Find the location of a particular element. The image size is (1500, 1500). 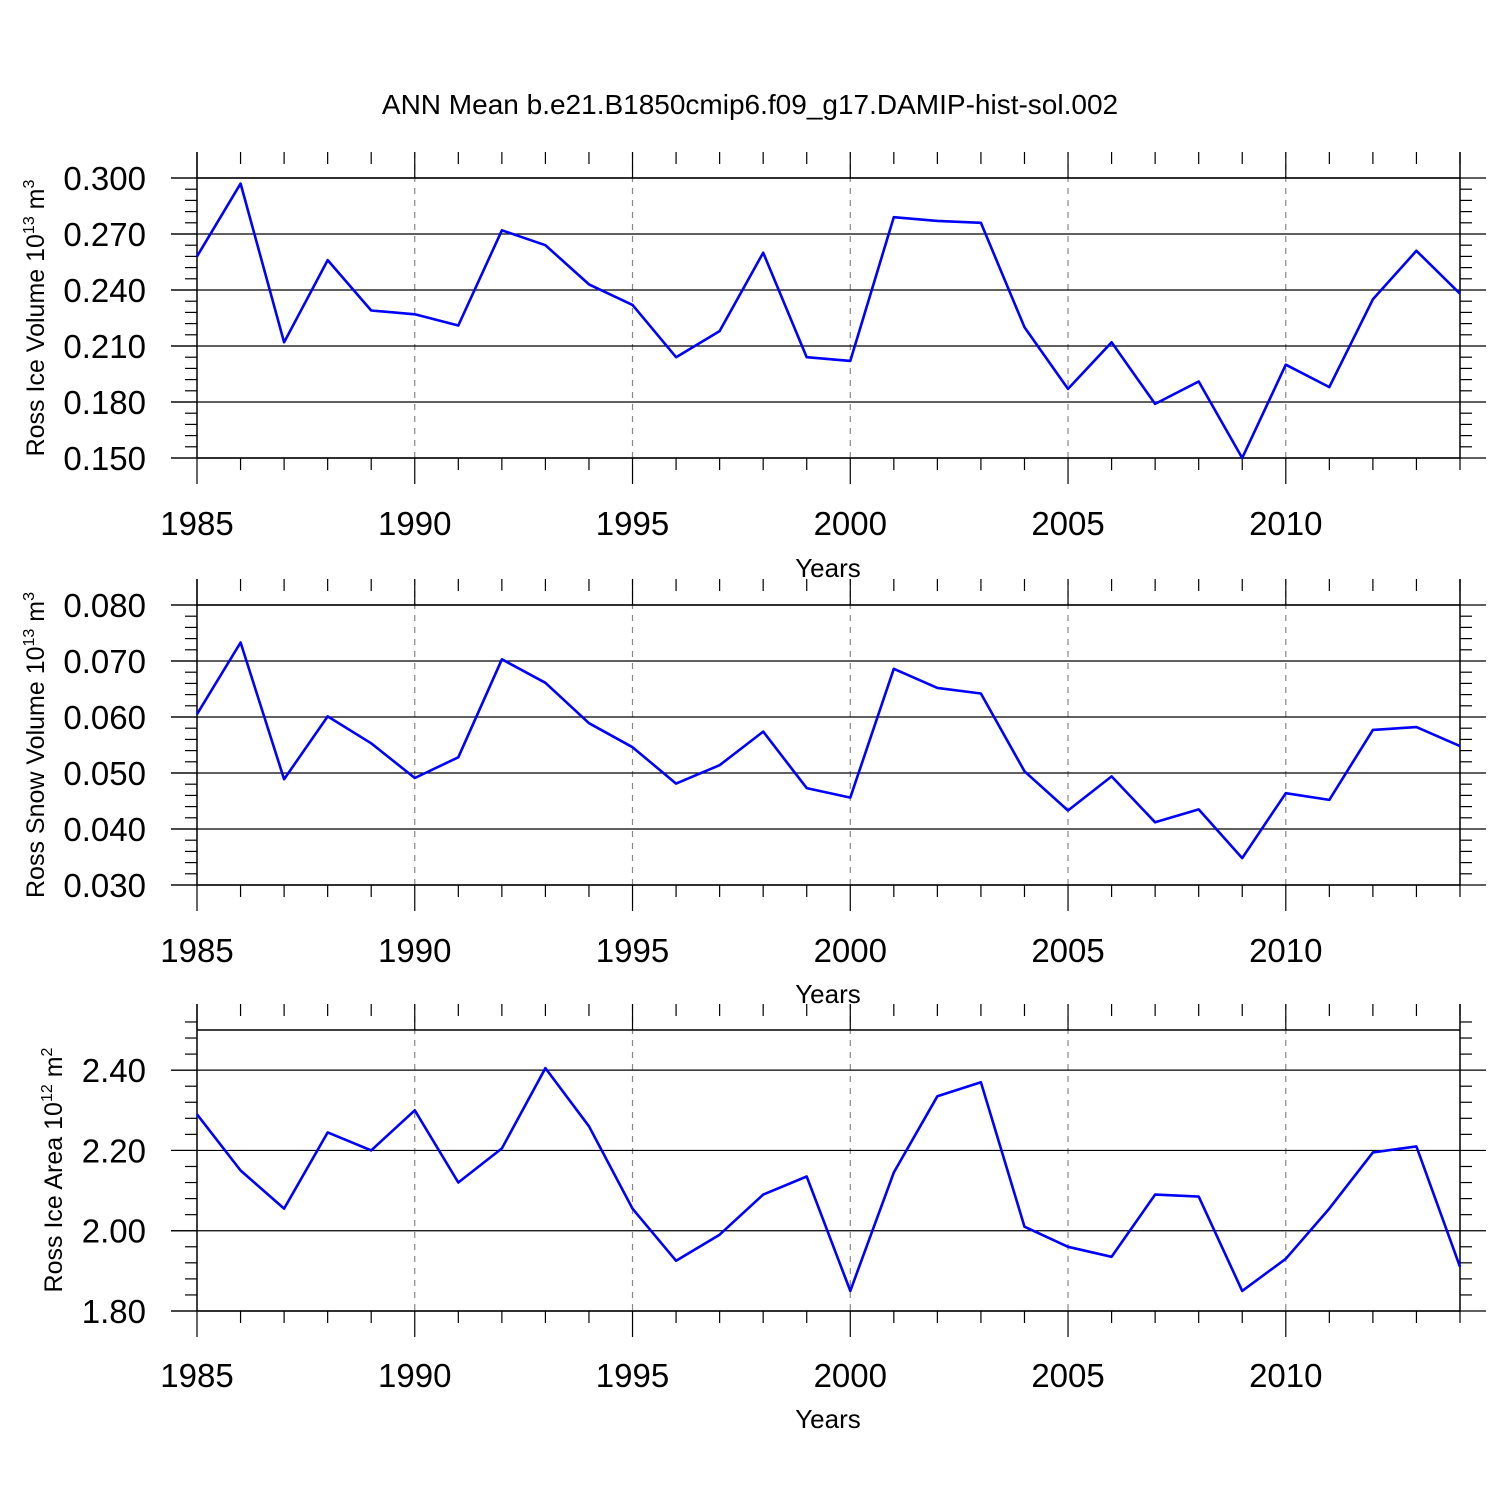

ice-volume-xtick-label: 1990 is located at coordinates (414, 523).